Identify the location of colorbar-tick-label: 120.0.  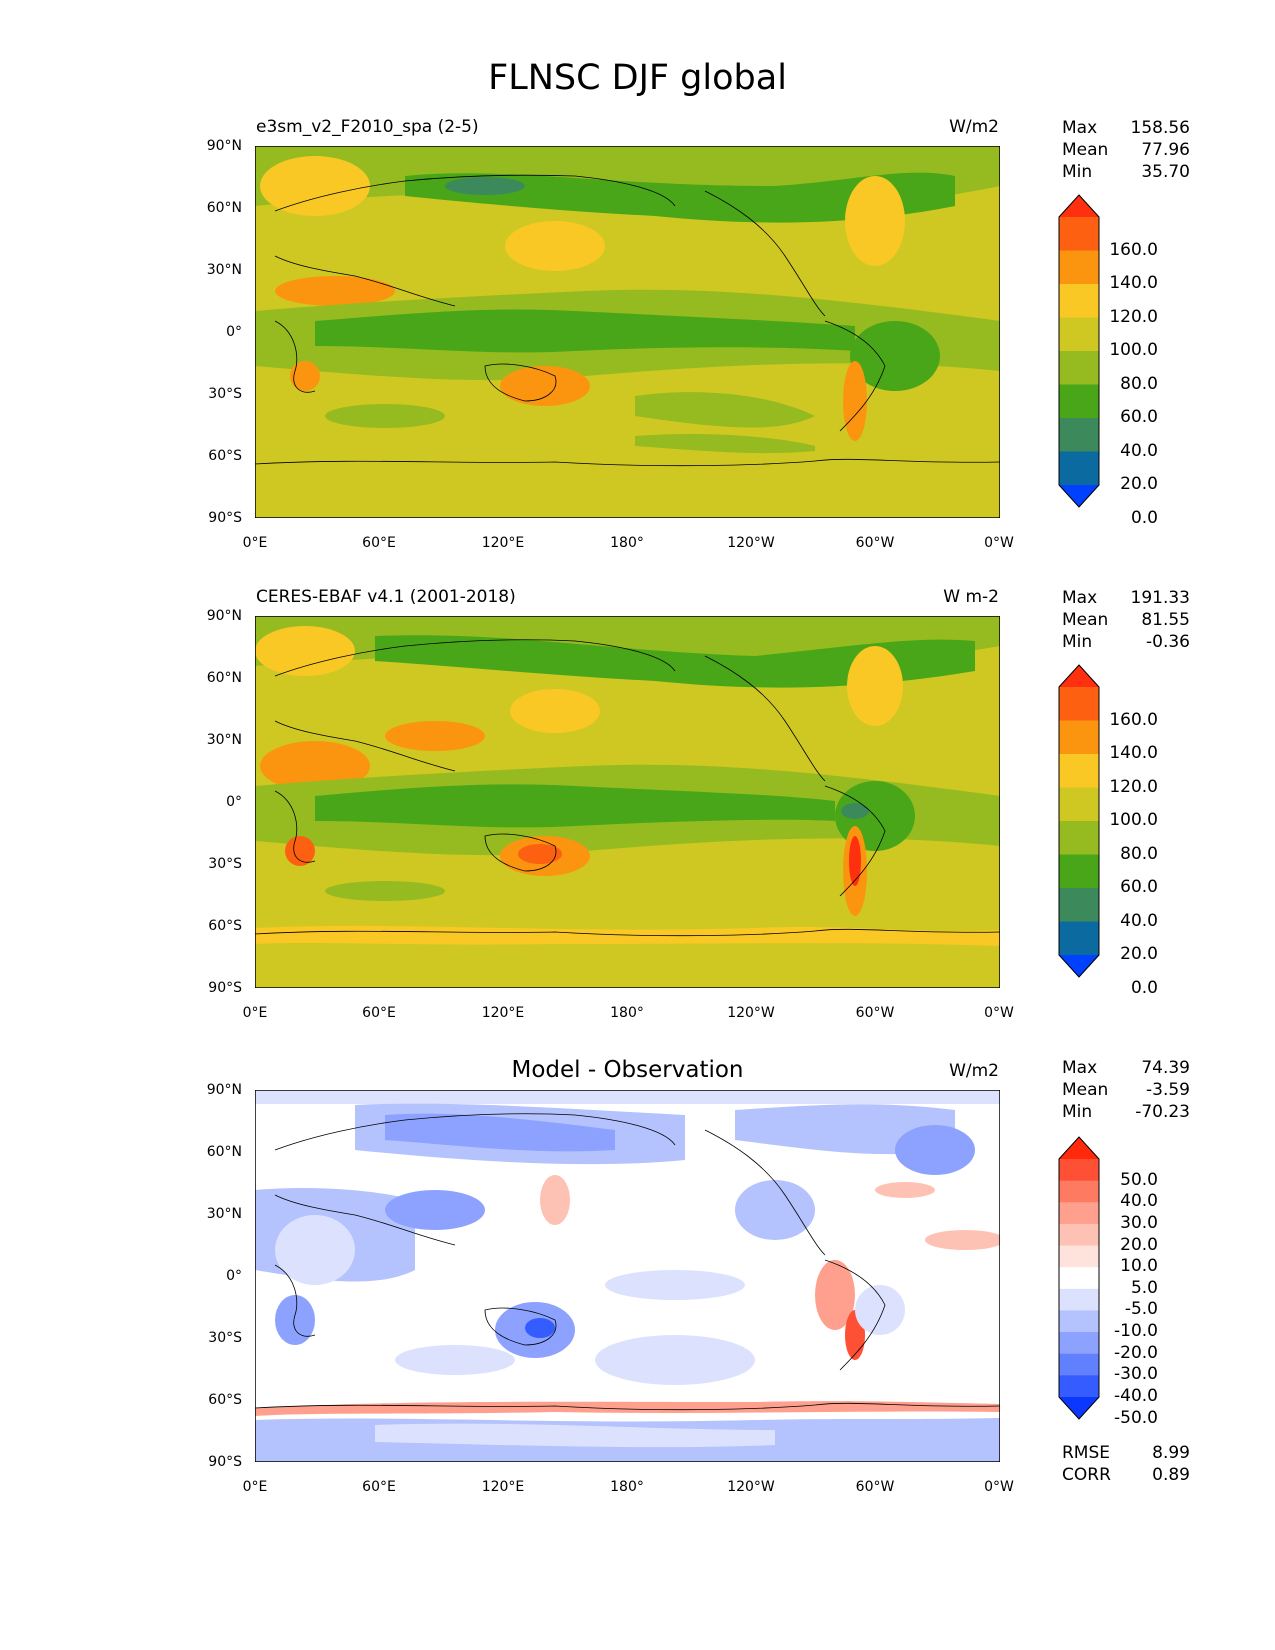
(1133, 316).